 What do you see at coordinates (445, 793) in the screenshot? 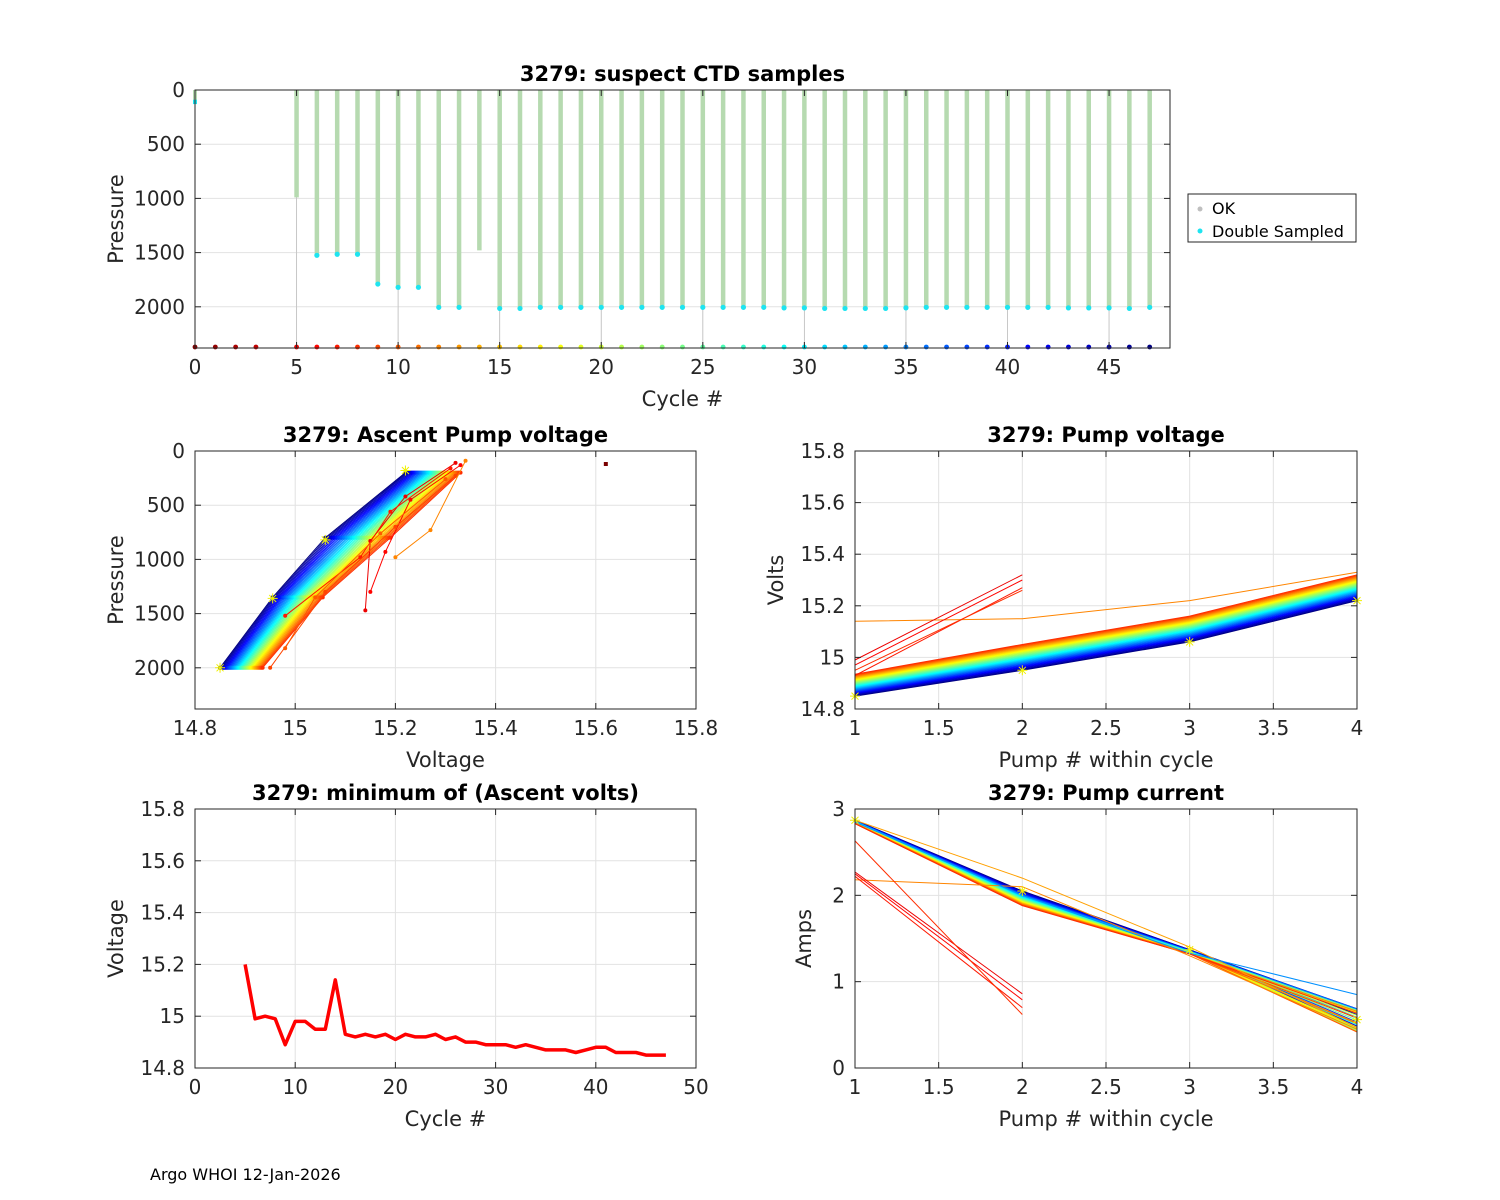
I see `chart-title: 3279: minimum of (Ascent volts)` at bounding box center [445, 793].